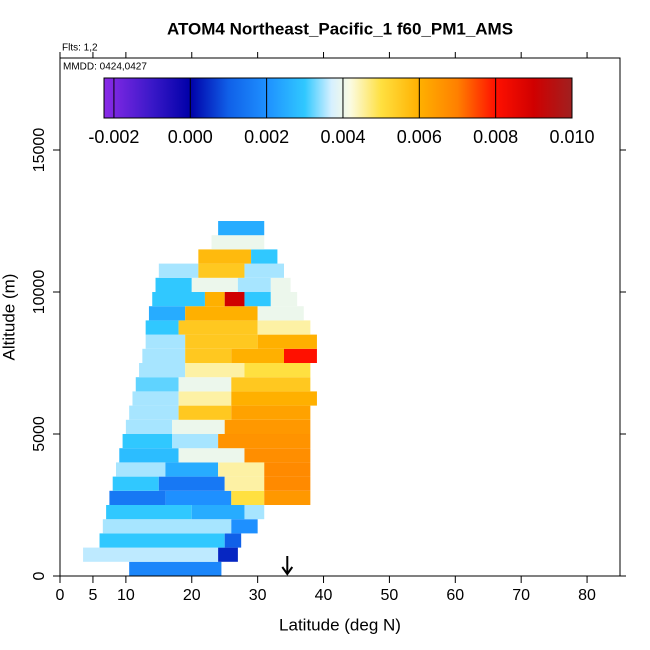 The height and width of the screenshot is (650, 650). What do you see at coordinates (60, 595) in the screenshot?
I see `x-tick-label: 0` at bounding box center [60, 595].